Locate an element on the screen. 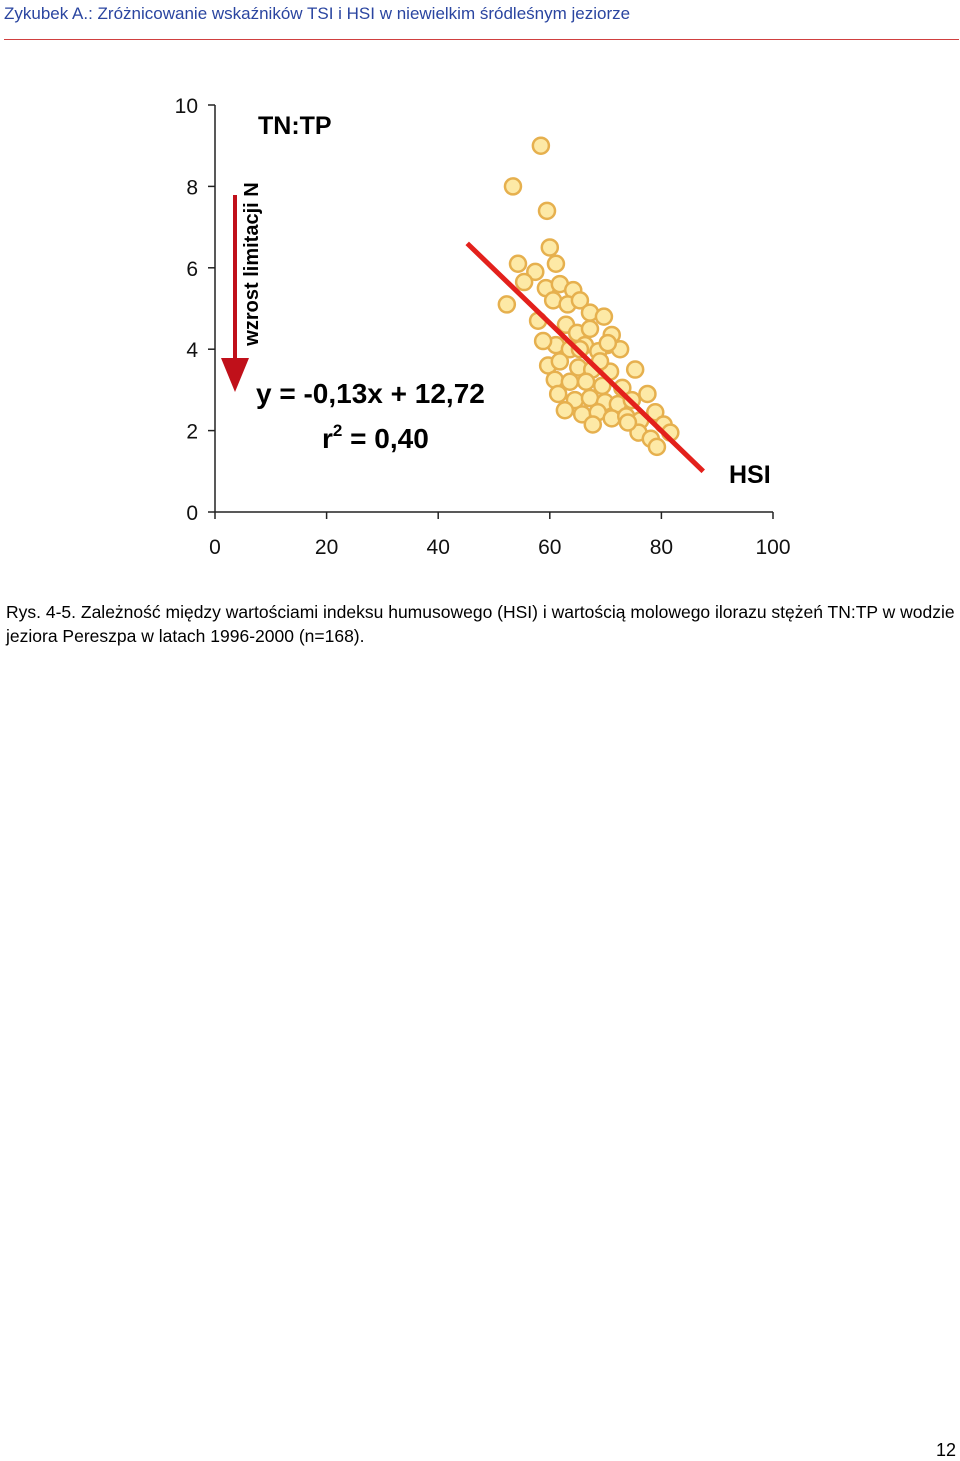  x-annotation: HSI is located at coordinates (750, 475).